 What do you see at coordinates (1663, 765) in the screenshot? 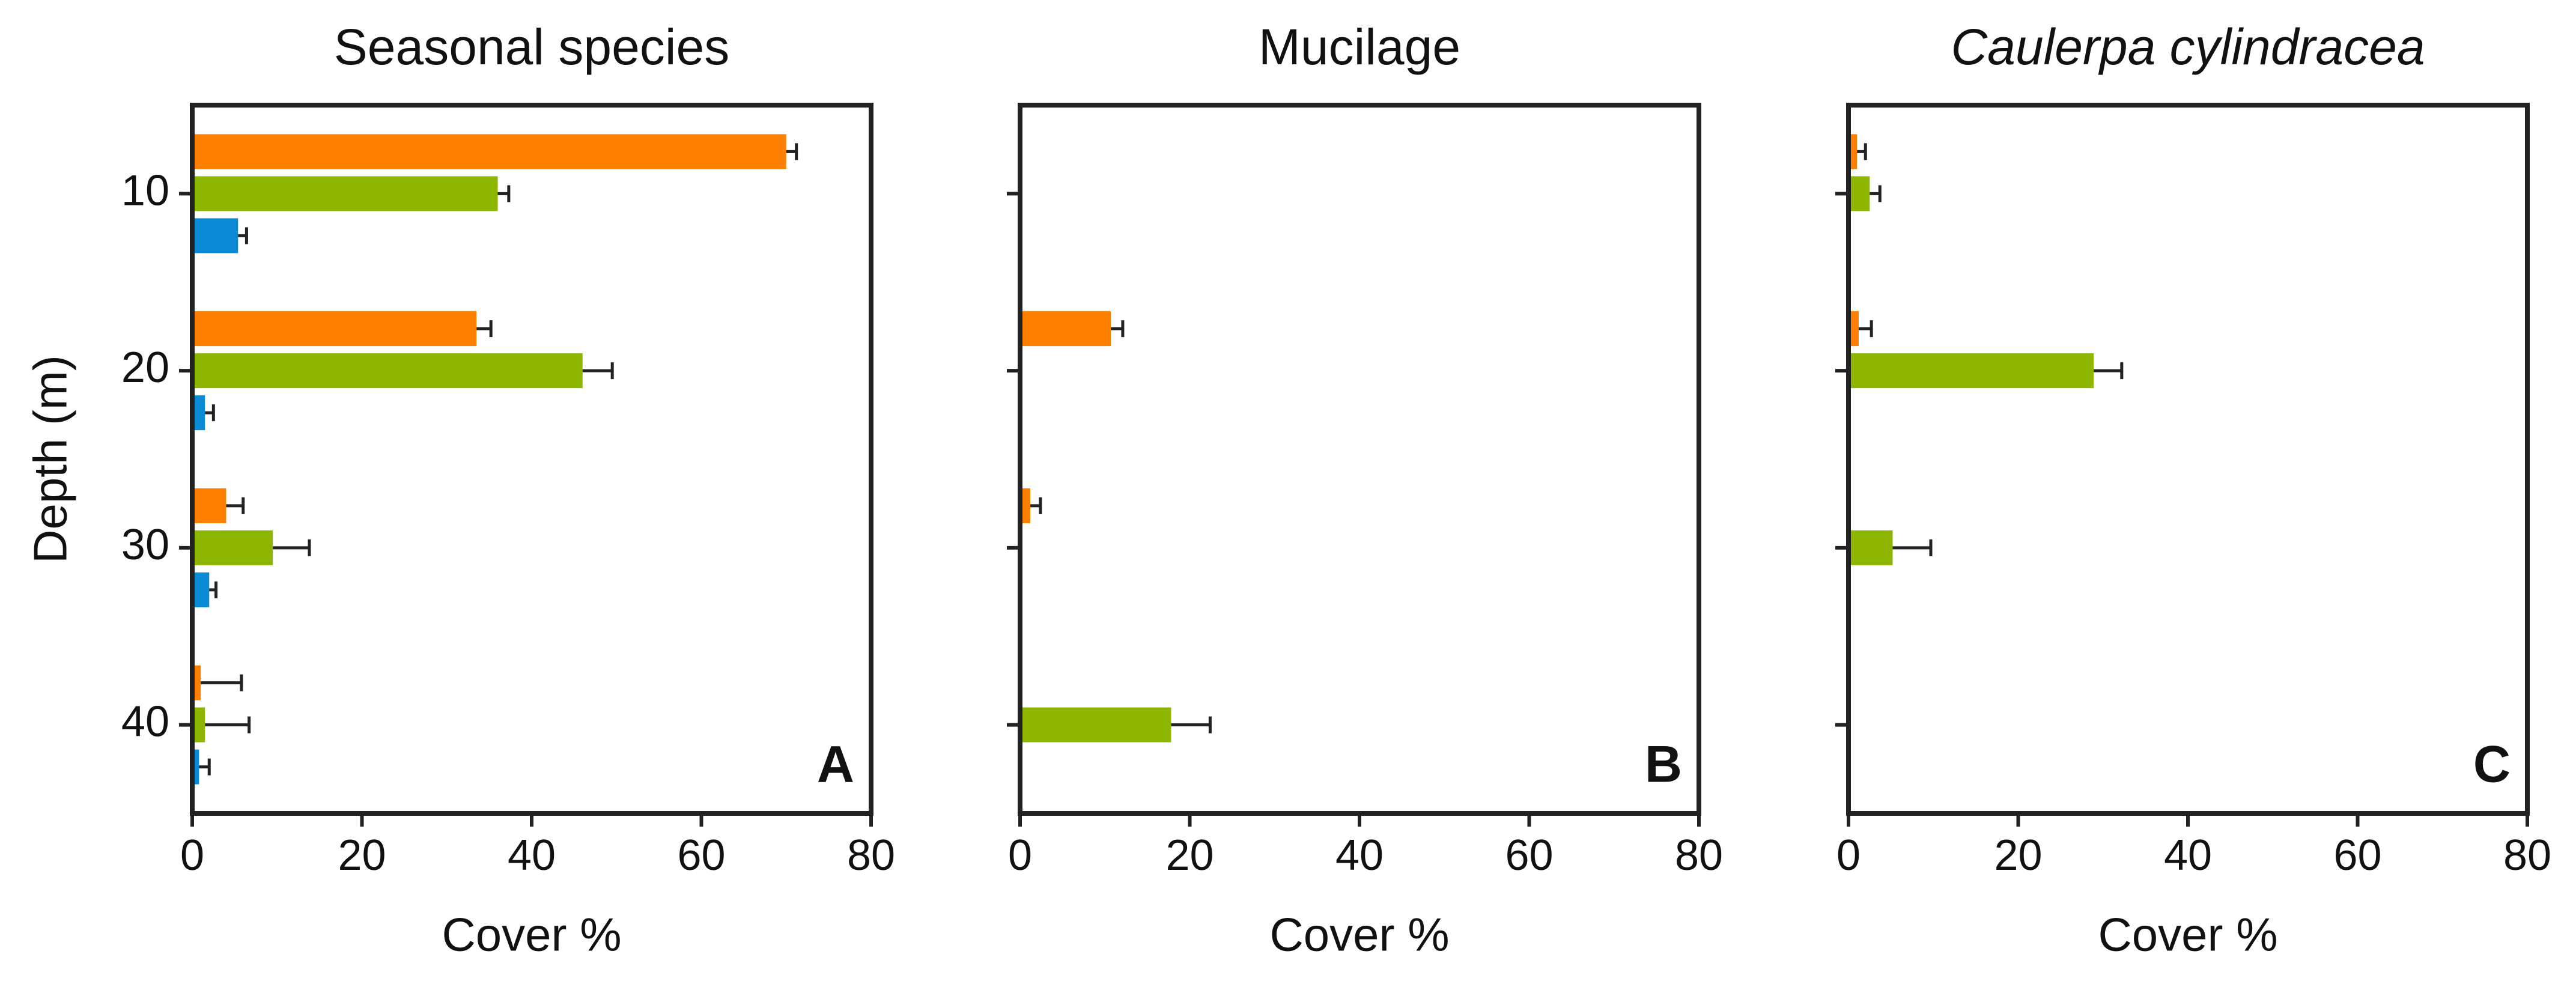
I see `panel-letter: B` at bounding box center [1663, 765].